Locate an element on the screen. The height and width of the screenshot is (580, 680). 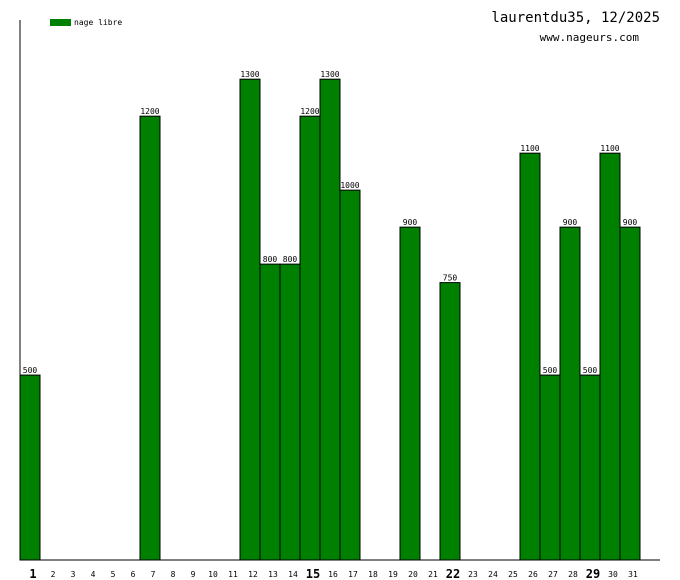
x-tick-label-17: 17 is located at coordinates (353, 574).